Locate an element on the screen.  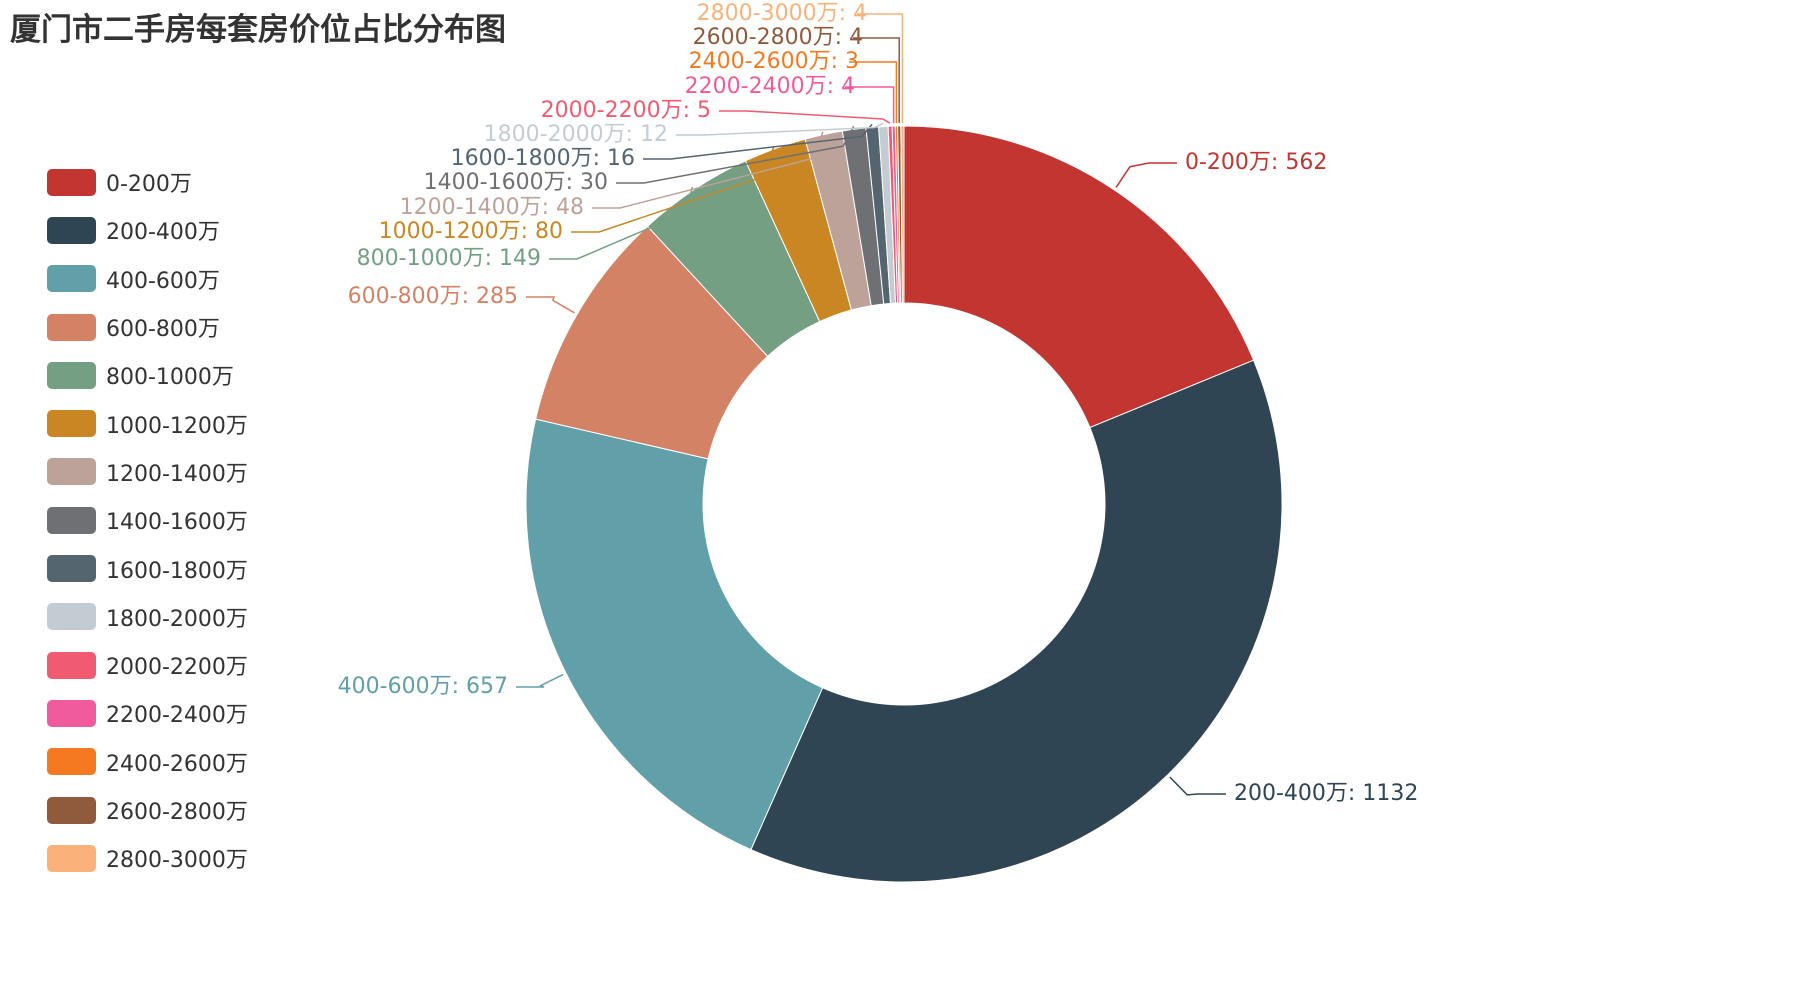
data-label: 0-200万: 562 is located at coordinates (1256, 162).